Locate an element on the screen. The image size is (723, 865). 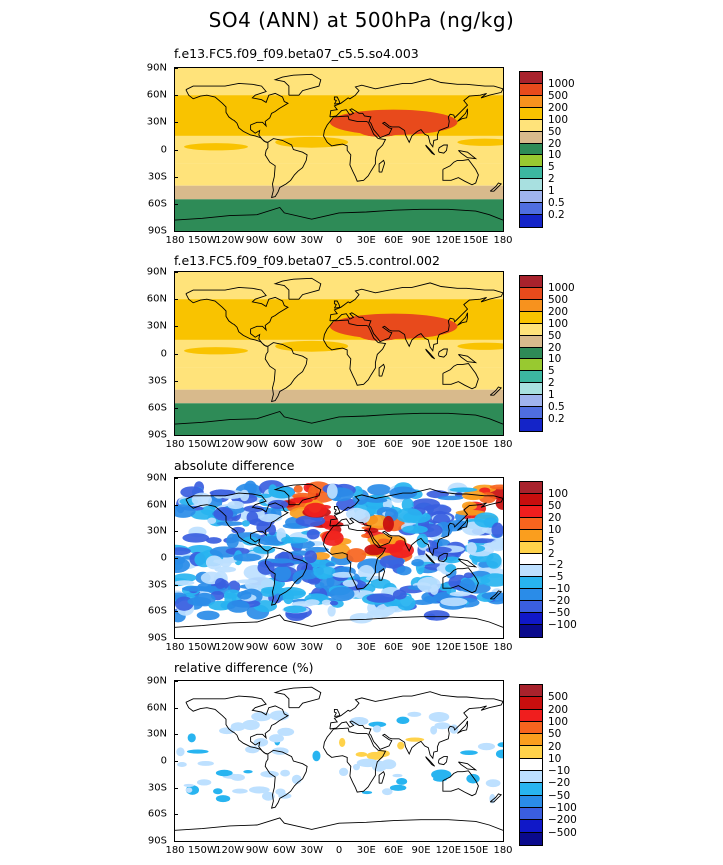
colorbar-label: 100 is located at coordinates (558, 323).